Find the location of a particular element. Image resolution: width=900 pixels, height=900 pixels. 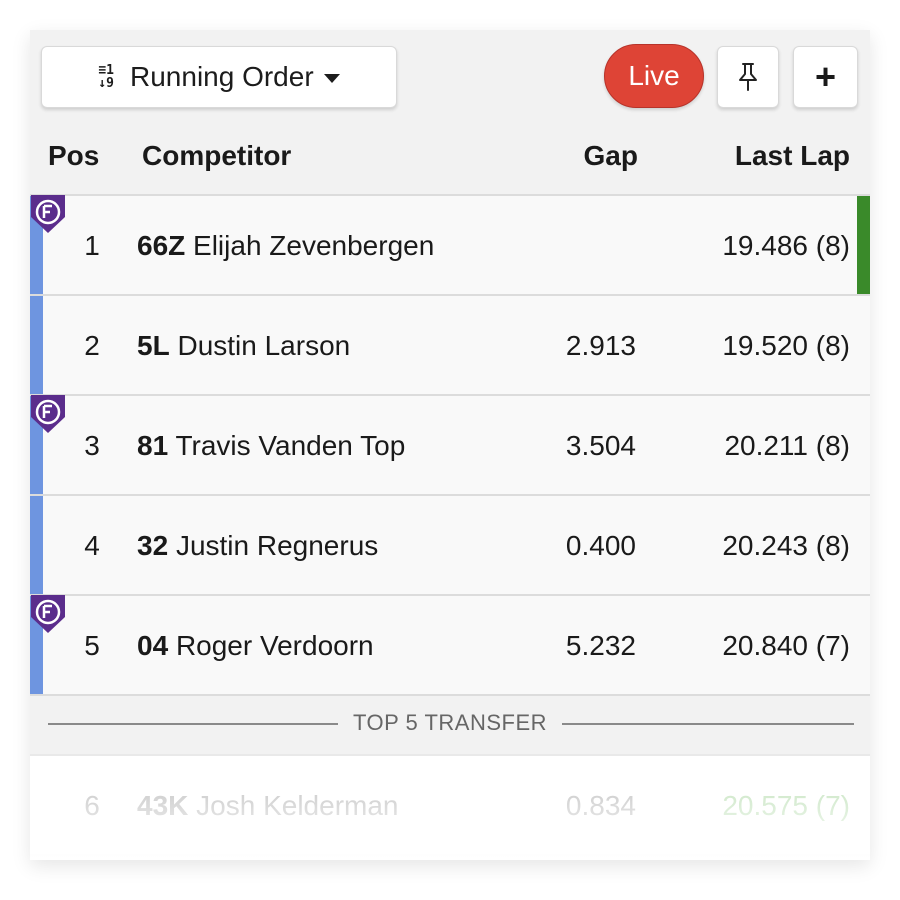

table-row: 6 43K Josh Kelderman 0.834 20.575 (7) is located at coordinates (450, 804).